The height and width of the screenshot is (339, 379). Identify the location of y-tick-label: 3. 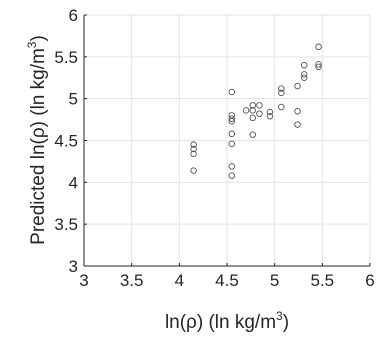
(73, 266).